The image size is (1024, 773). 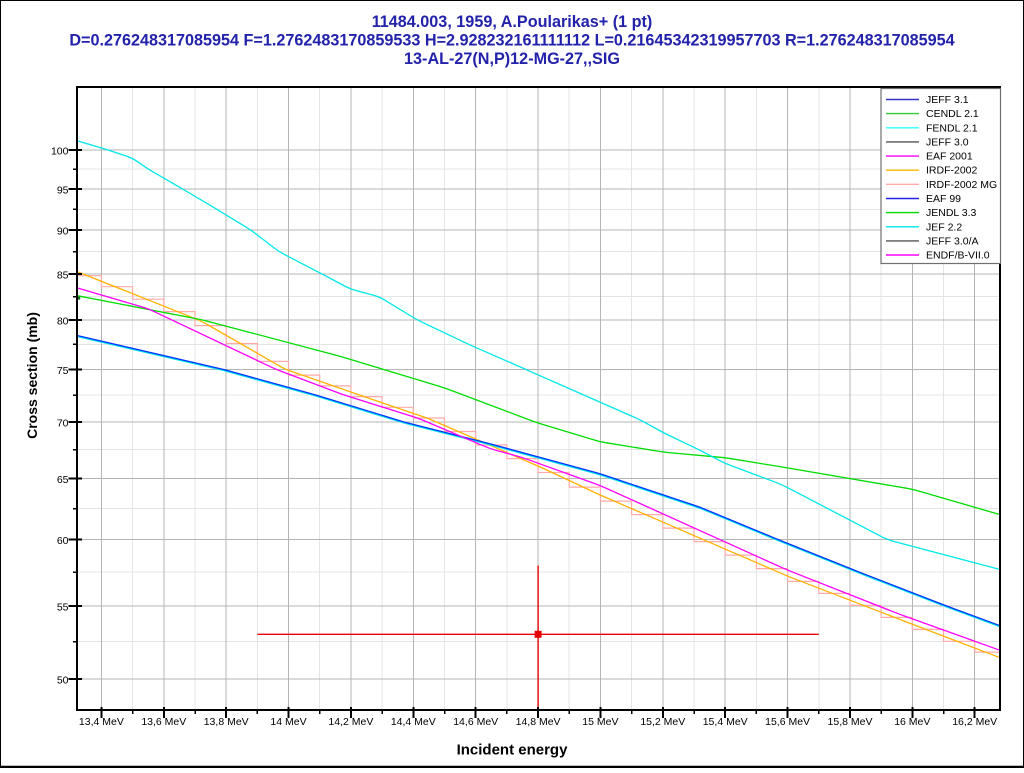 I want to click on svg-text: CENDL 2.1, so click(x=952, y=114).